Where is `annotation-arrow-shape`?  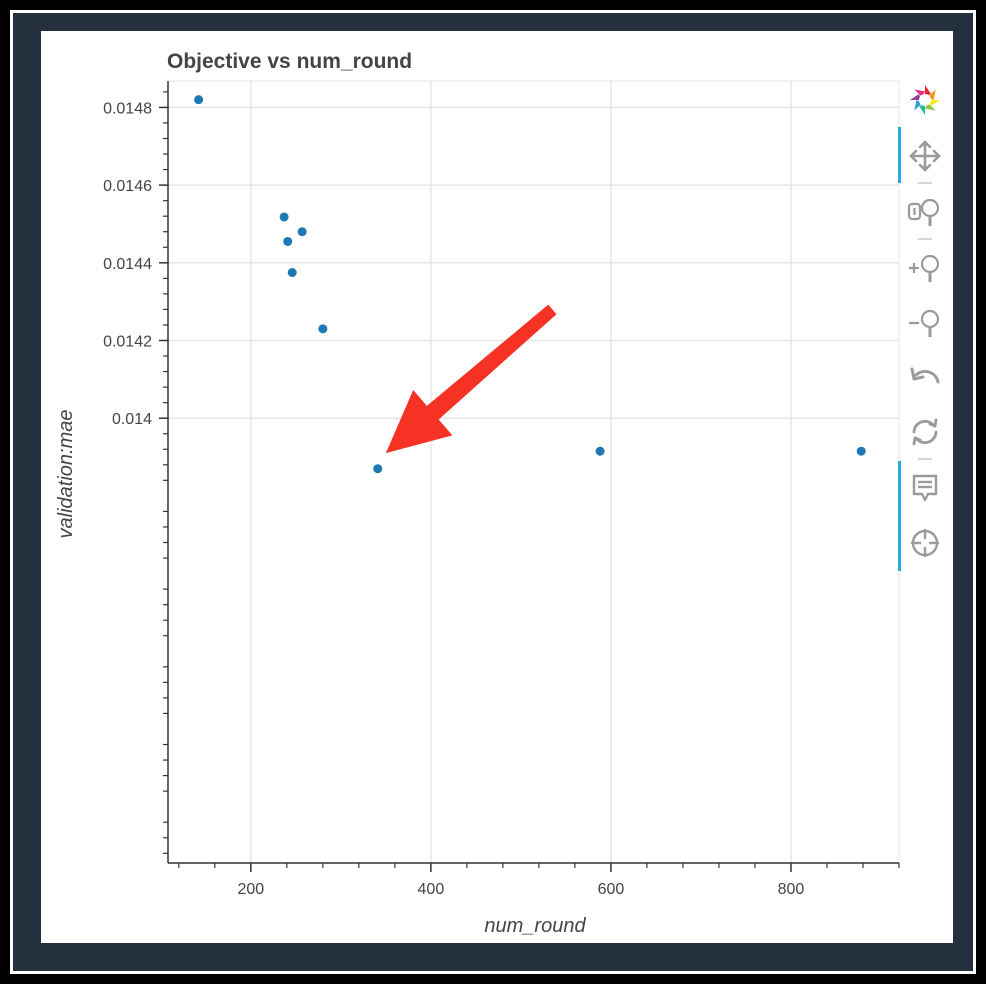 annotation-arrow-shape is located at coordinates (471, 379).